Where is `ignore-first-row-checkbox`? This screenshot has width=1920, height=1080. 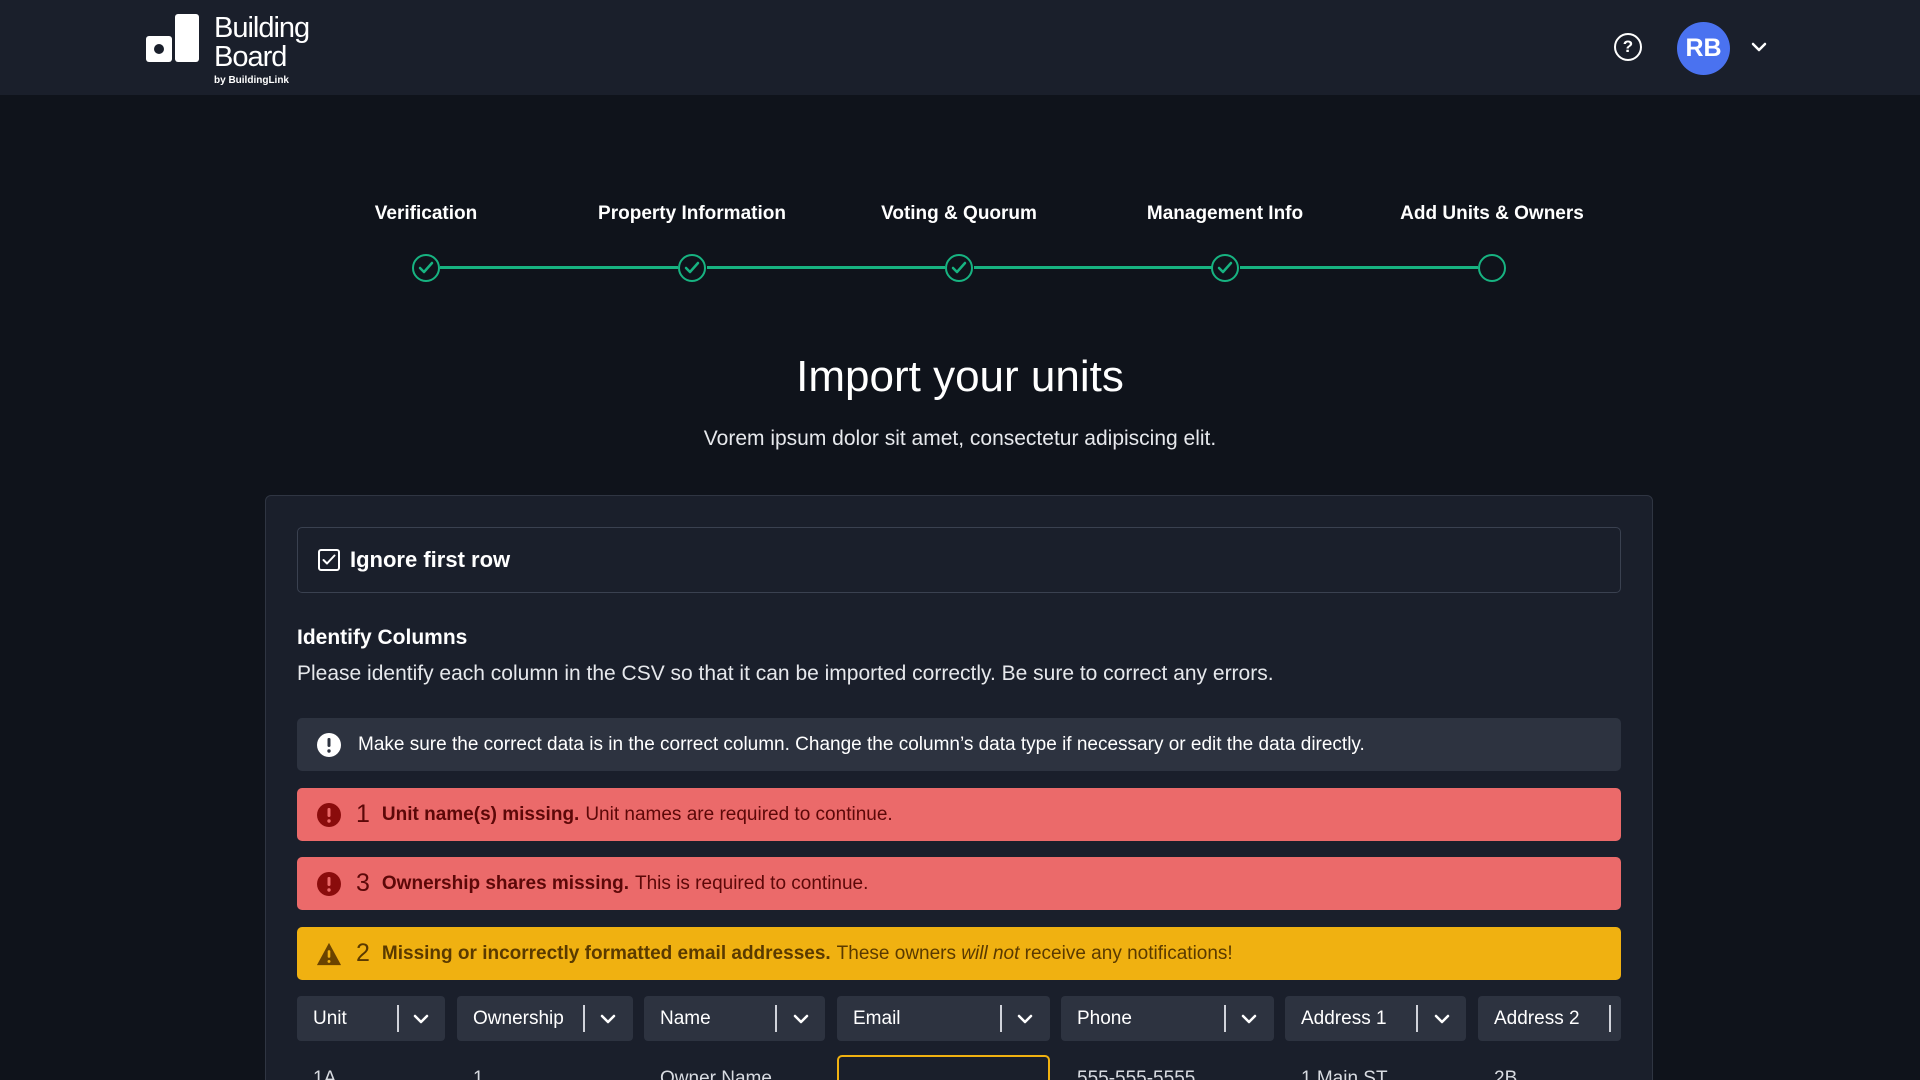 ignore-first-row-checkbox is located at coordinates (329, 560).